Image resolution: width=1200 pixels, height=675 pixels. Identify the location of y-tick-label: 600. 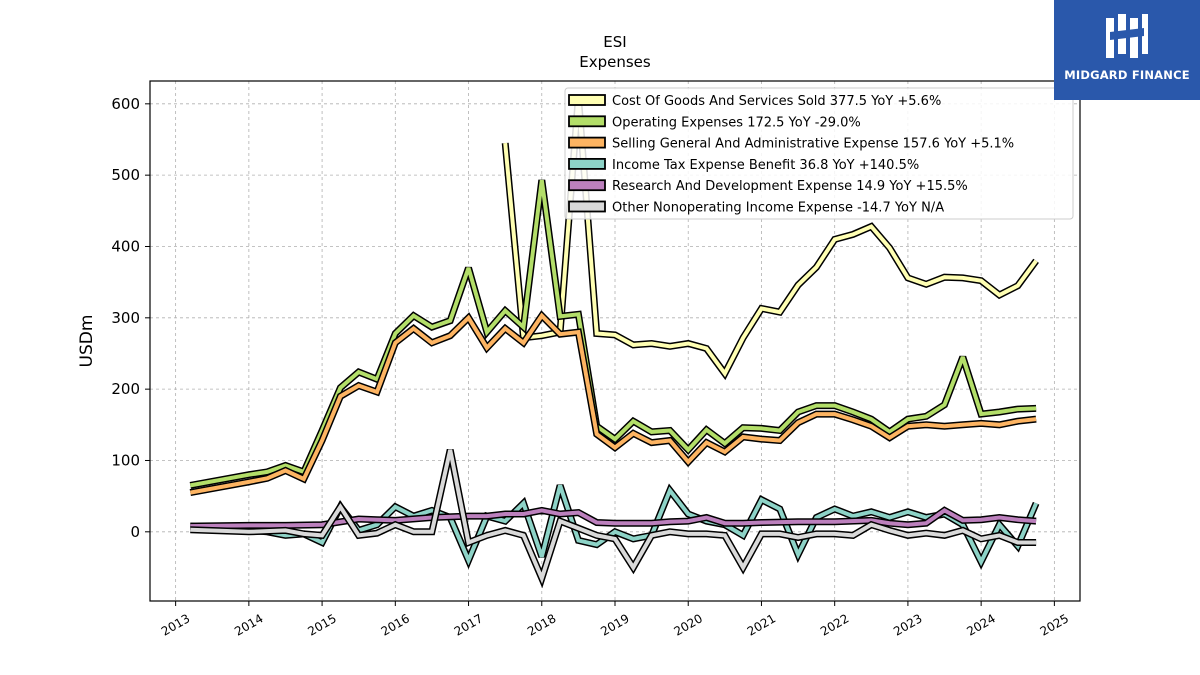
(125, 104).